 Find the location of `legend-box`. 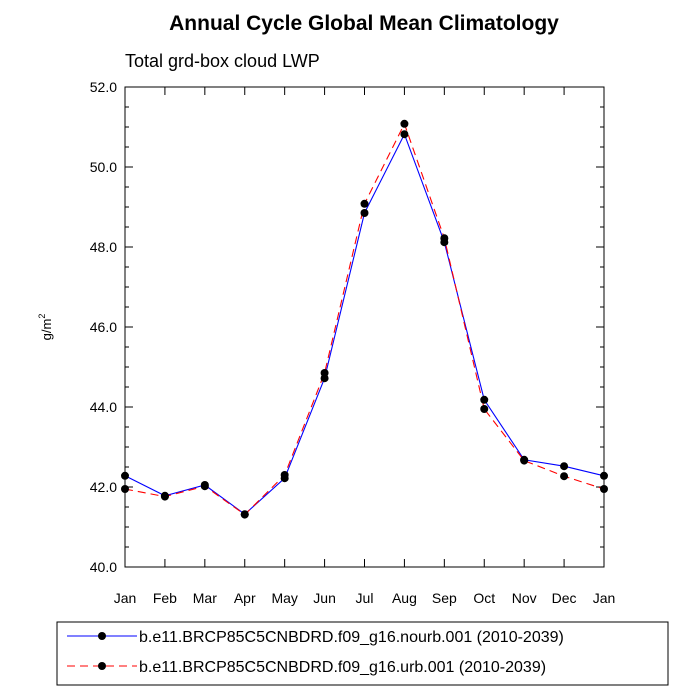

legend-box is located at coordinates (362, 653).